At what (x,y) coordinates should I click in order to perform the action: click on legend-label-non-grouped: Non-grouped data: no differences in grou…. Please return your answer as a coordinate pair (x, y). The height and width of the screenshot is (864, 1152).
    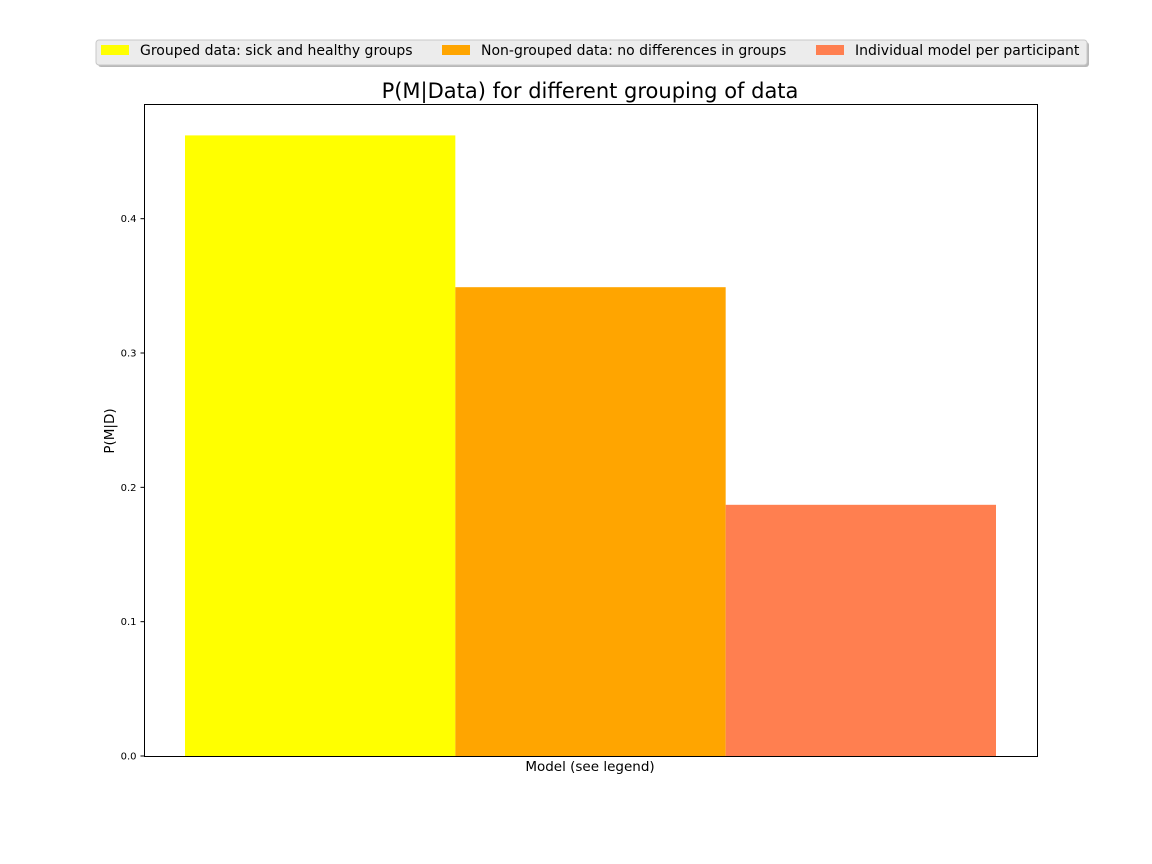
    Looking at the image, I should click on (633, 51).